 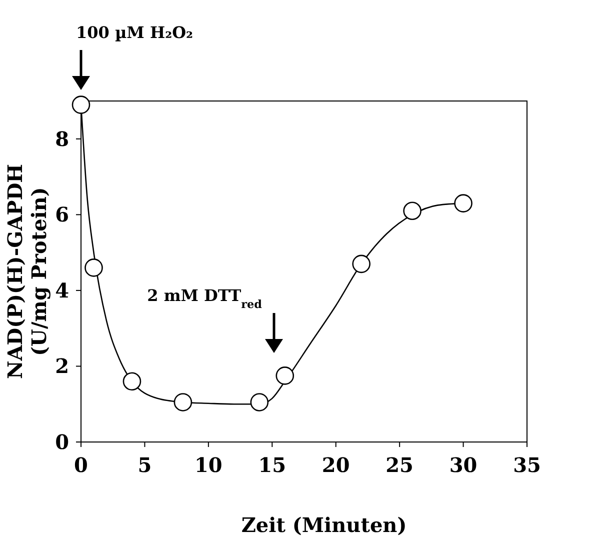 What do you see at coordinates (62, 366) in the screenshot?
I see `y-tick-label: 2` at bounding box center [62, 366].